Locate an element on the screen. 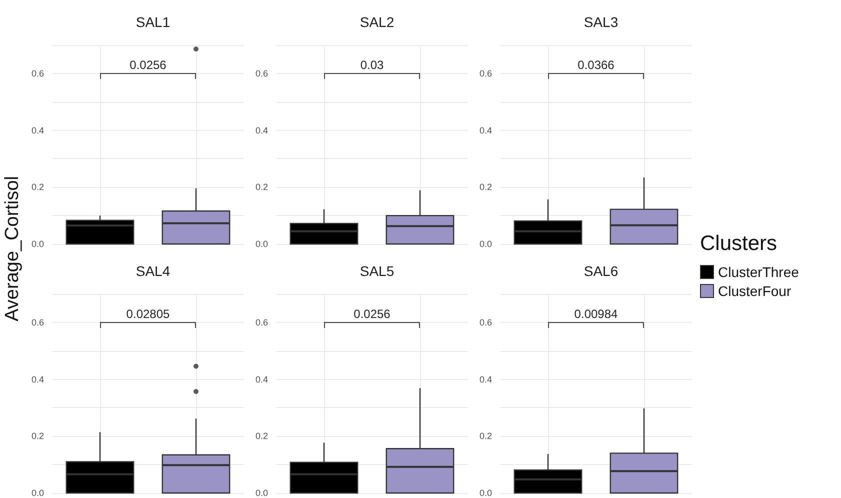 The width and height of the screenshot is (841, 498). legend-title: Clusters is located at coordinates (739, 244).